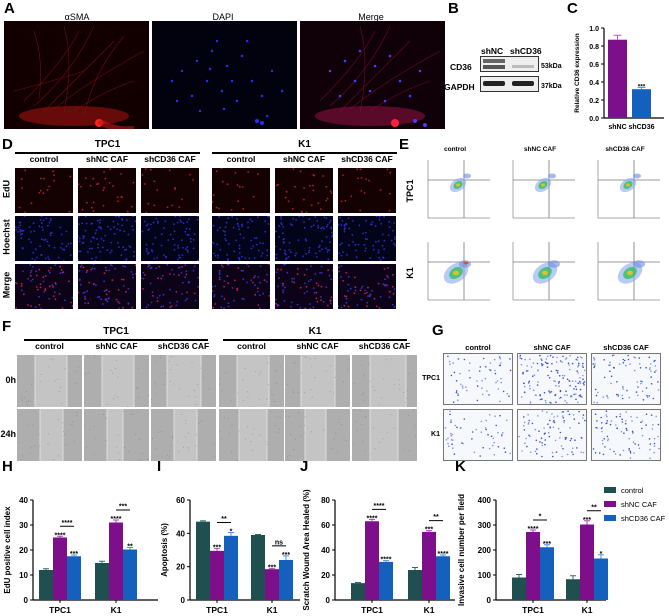 The height and width of the screenshot is (616, 669). What do you see at coordinates (76, 75) in the screenshot?
I see `micrograph-asma` at bounding box center [76, 75].